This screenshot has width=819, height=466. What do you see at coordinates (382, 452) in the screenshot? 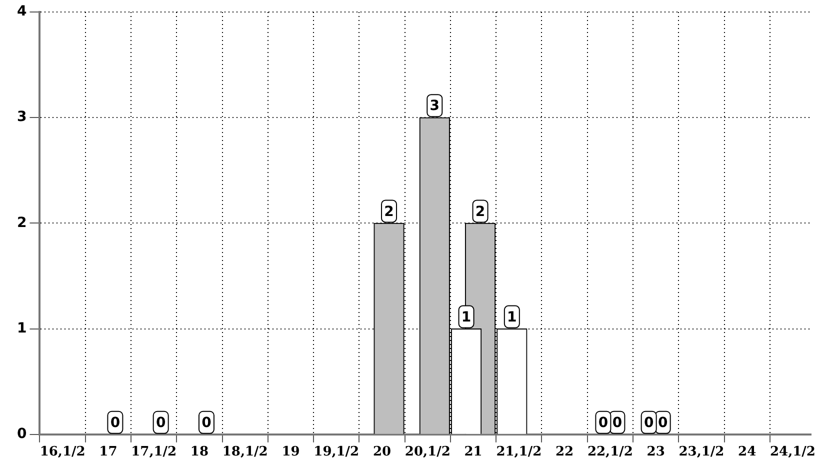
I see `x-tick-label: 20` at bounding box center [382, 452].